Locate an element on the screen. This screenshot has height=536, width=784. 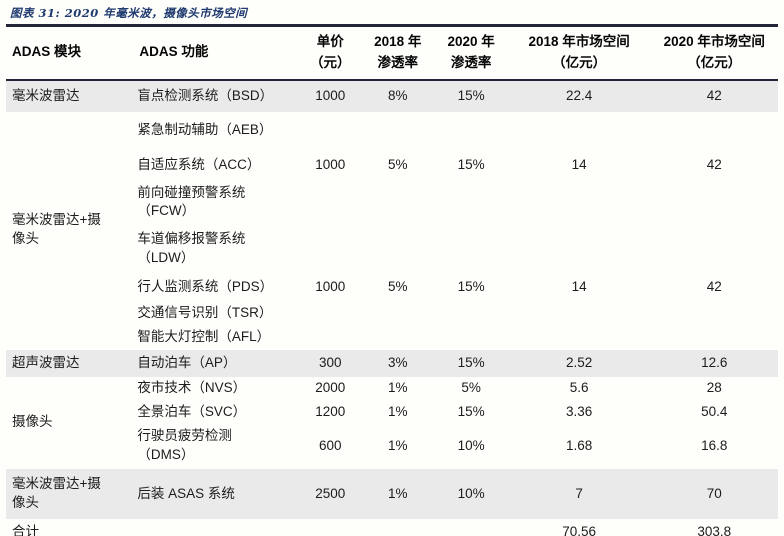
cell-mkt2018-asas: 7 is located at coordinates (579, 494).